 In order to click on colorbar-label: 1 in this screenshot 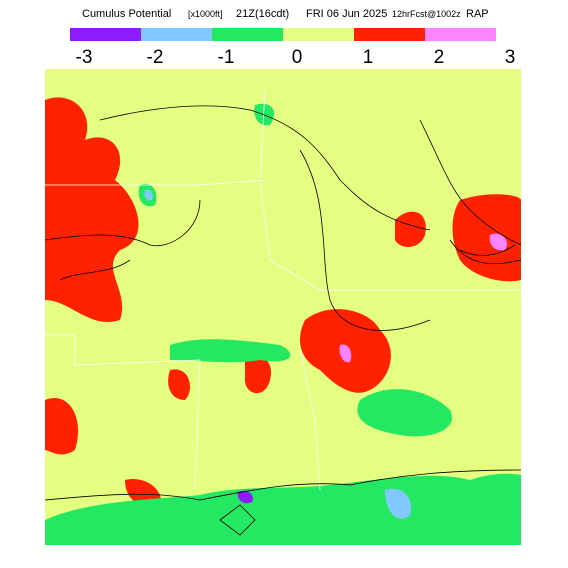, I will do `click(368, 57)`.